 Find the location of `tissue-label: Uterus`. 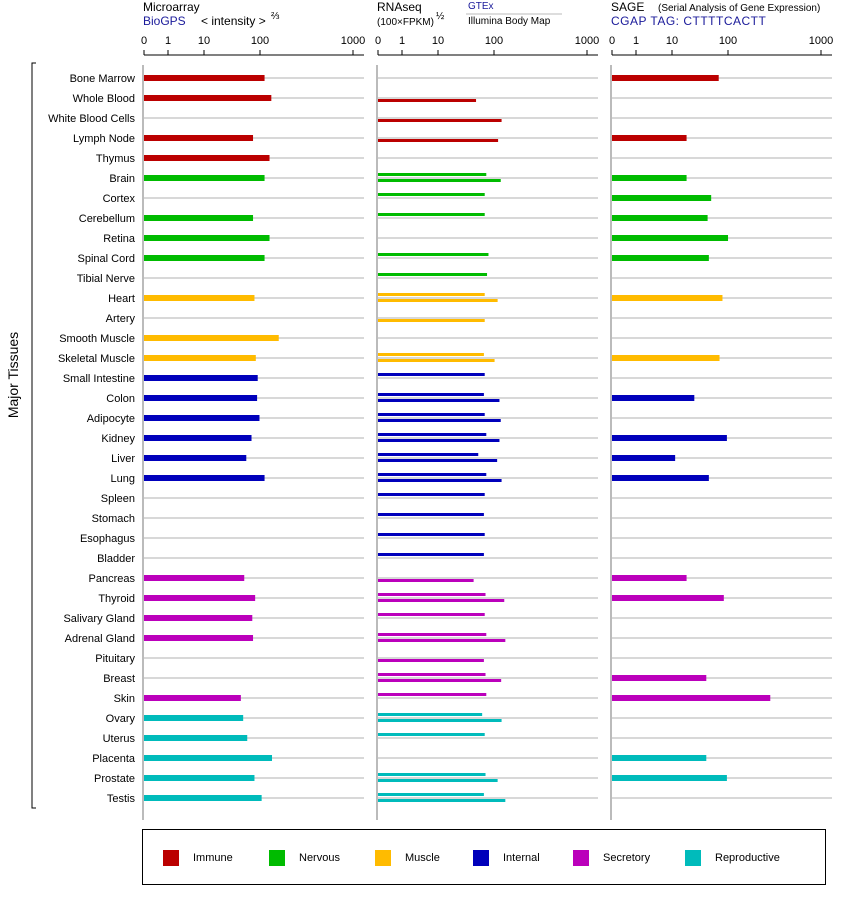

tissue-label: Uterus is located at coordinates (119, 739).